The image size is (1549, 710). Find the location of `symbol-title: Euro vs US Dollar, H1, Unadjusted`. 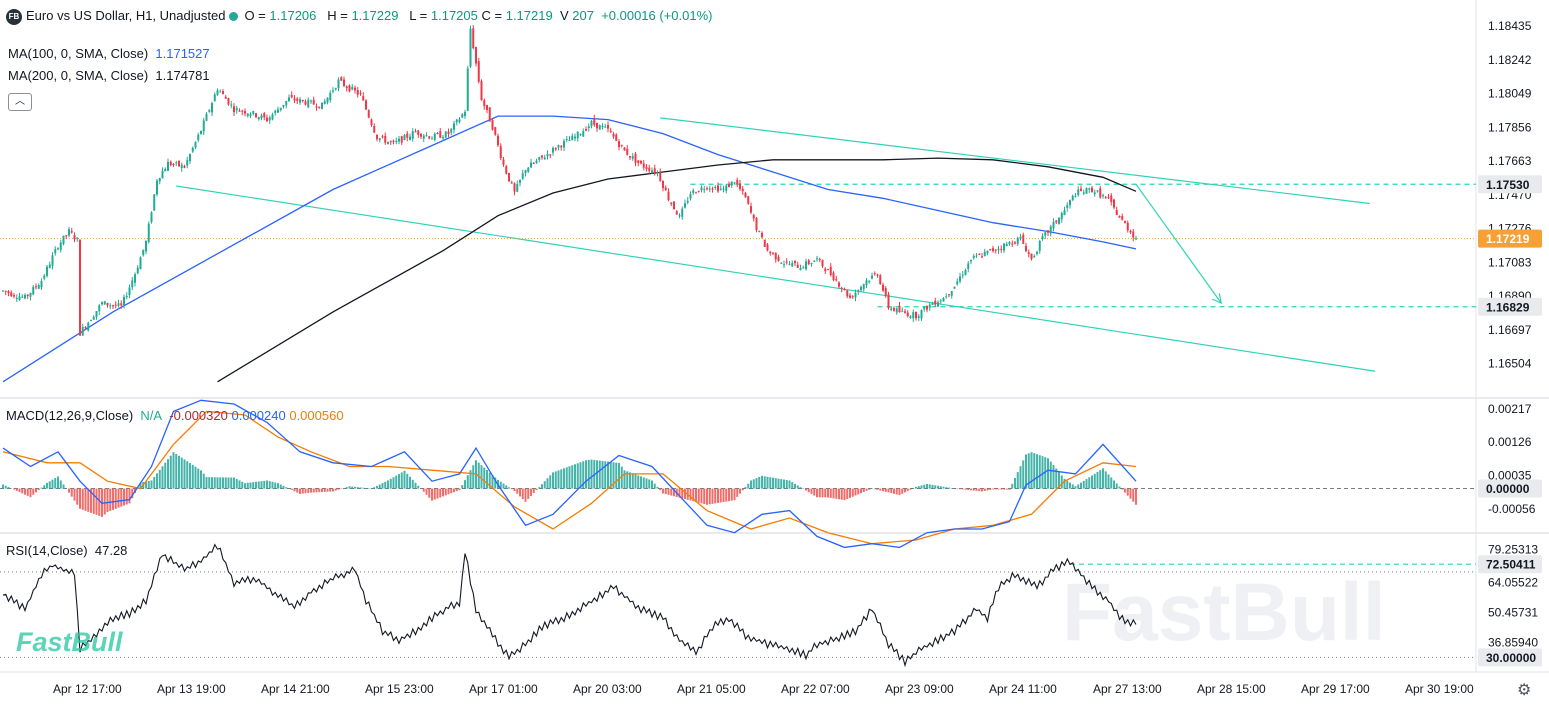

symbol-title: Euro vs US Dollar, H1, Unadjusted is located at coordinates (126, 15).